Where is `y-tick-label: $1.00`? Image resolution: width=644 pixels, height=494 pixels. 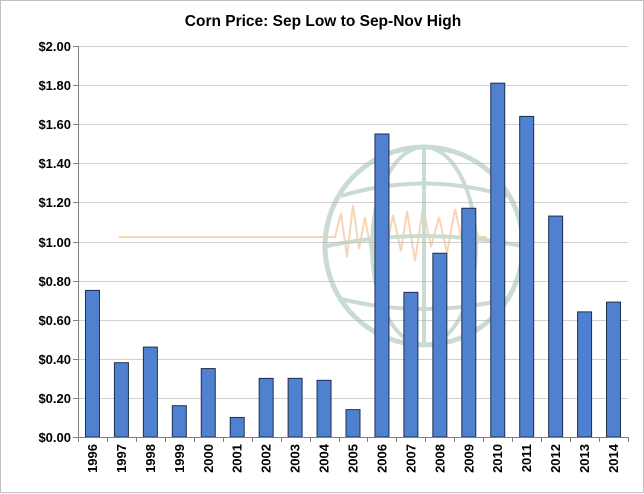 y-tick-label: $1.00 is located at coordinates (54, 242).